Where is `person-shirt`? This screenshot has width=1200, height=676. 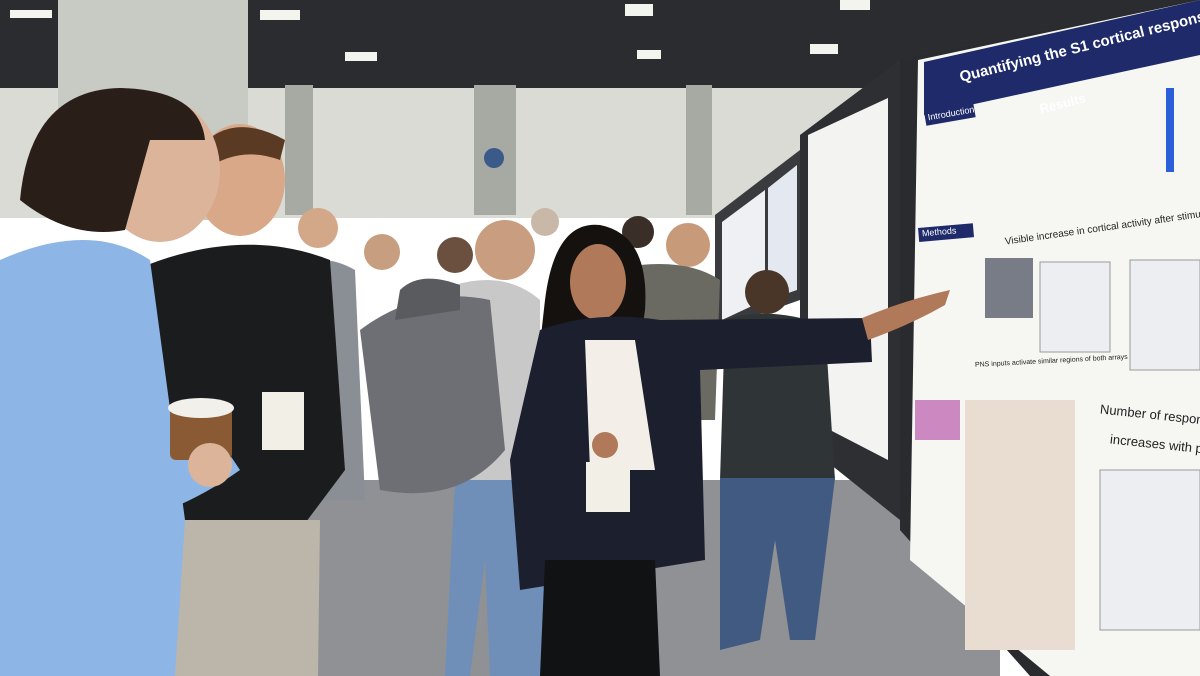 person-shirt is located at coordinates (92, 458).